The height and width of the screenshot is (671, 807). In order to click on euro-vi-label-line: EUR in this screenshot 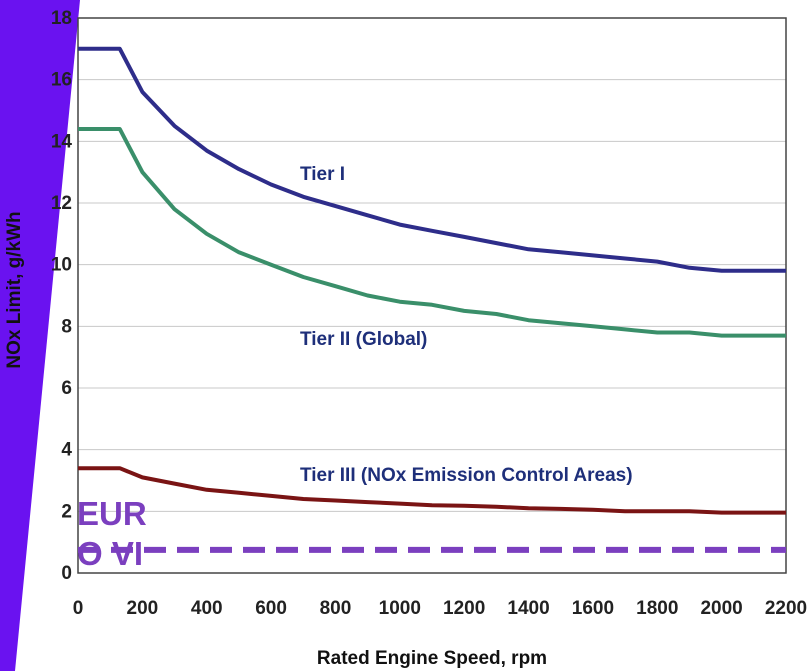, I will do `click(112, 513)`.